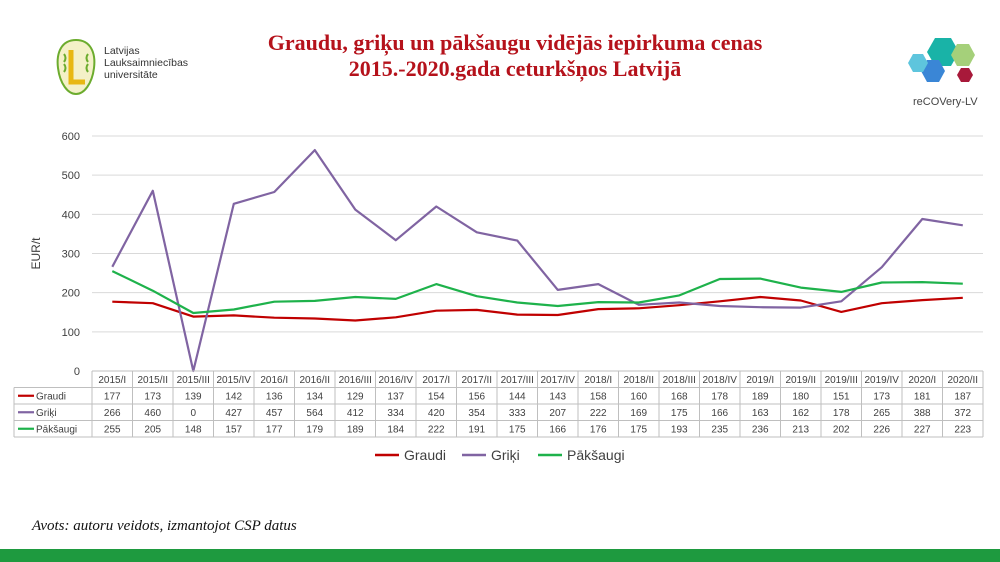  Describe the element at coordinates (36, 253) in the screenshot. I see `y-axis-label: EUR/t` at that location.